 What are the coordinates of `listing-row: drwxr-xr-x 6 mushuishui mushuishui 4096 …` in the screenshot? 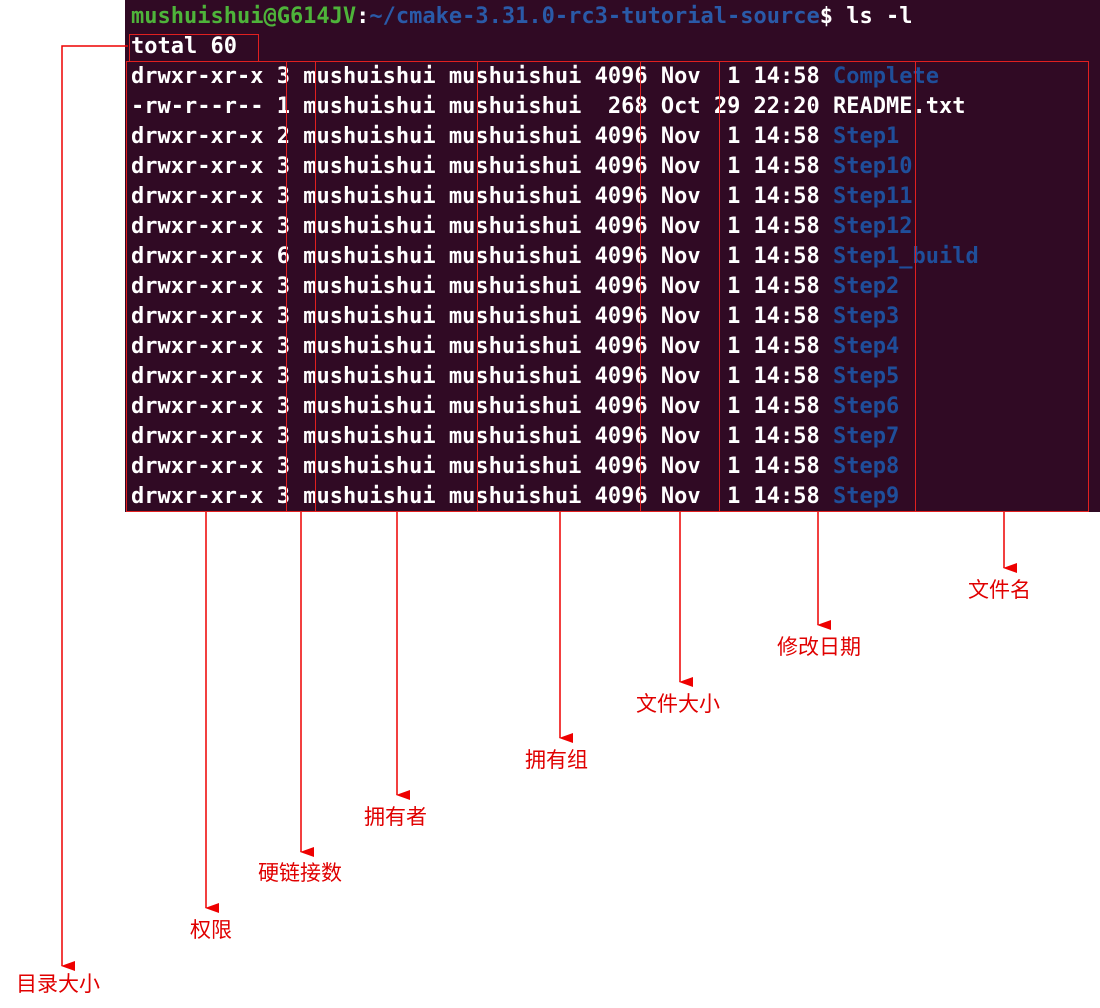 It's located at (555, 257).